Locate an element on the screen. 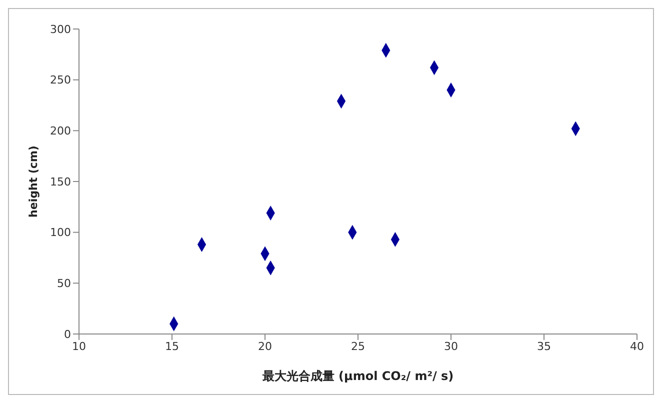  x-tick-label: 25 is located at coordinates (358, 346).